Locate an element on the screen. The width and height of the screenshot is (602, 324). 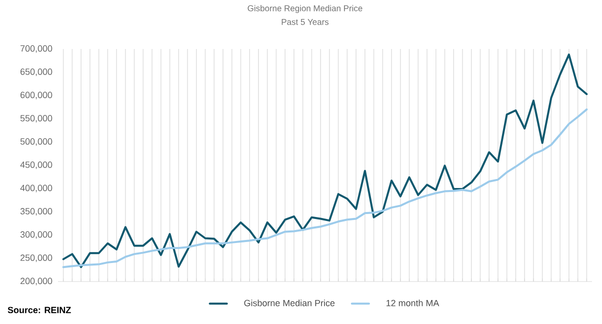
legend-label: Gisborne Median Price is located at coordinates (289, 303).